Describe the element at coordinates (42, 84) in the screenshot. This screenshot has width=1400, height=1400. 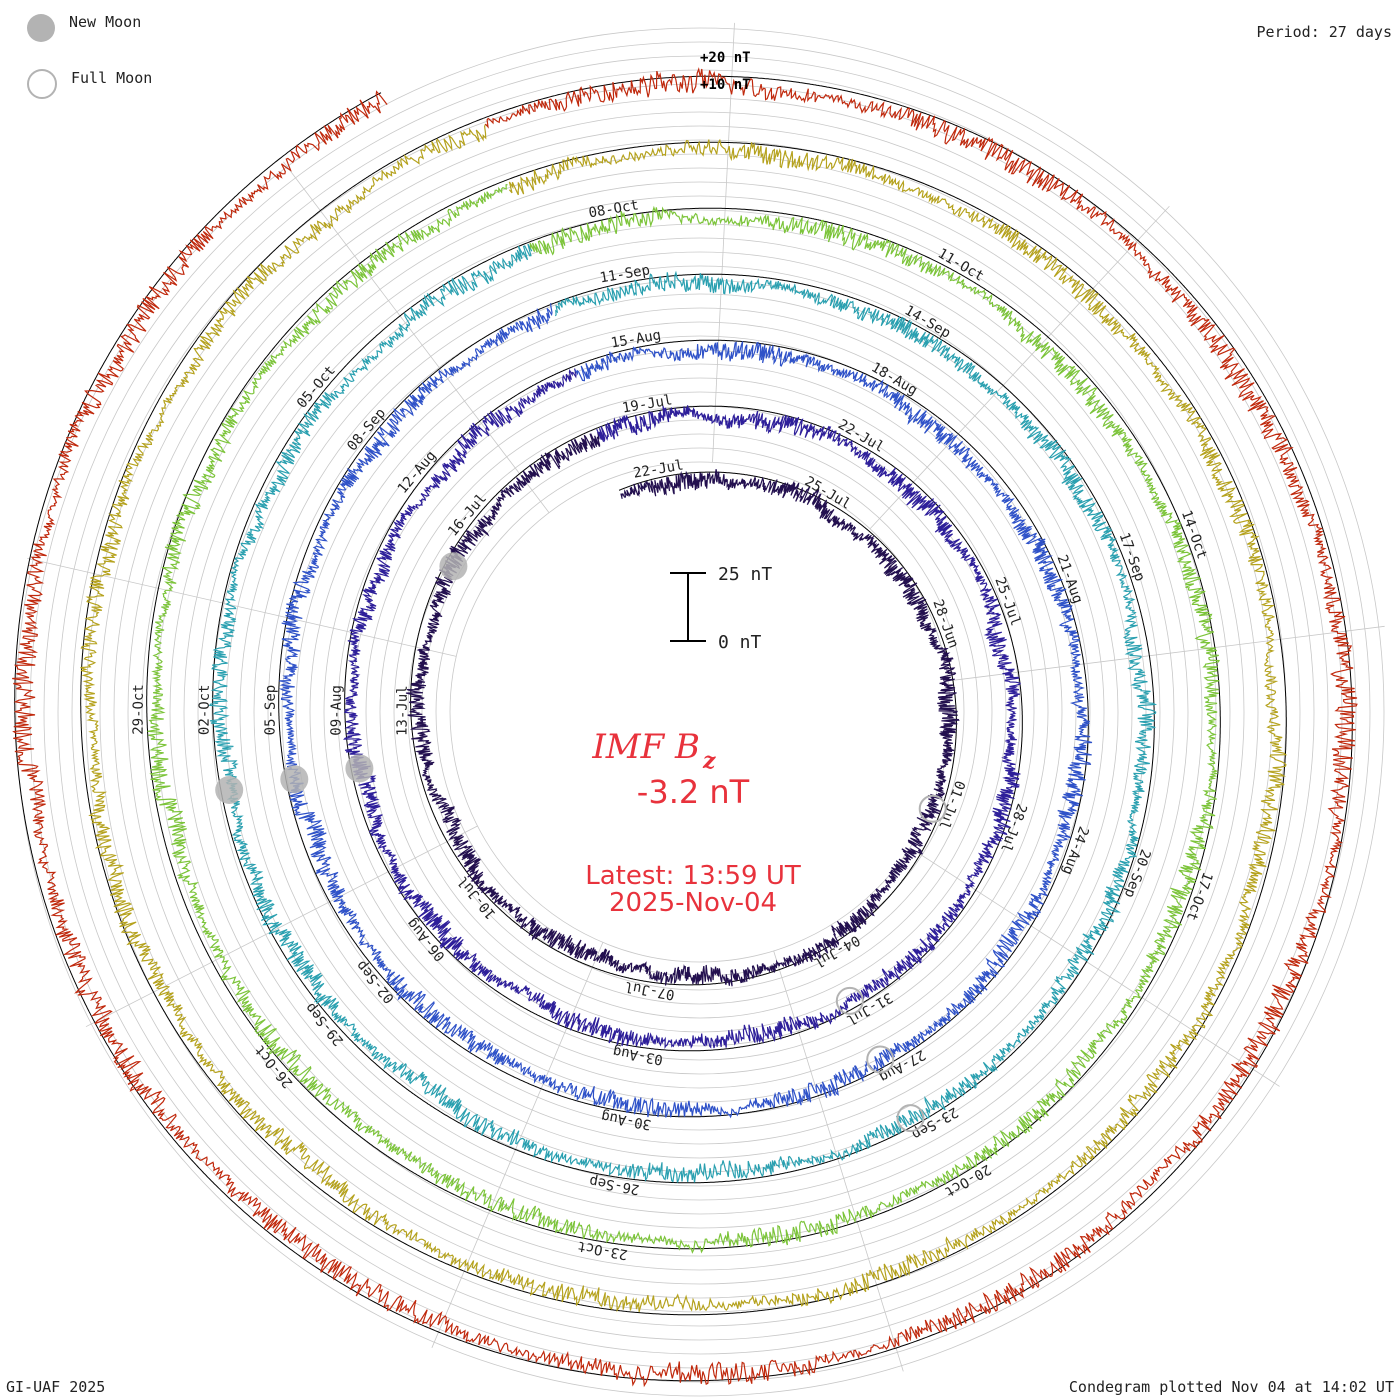
I see `full-moon-icon` at that location.